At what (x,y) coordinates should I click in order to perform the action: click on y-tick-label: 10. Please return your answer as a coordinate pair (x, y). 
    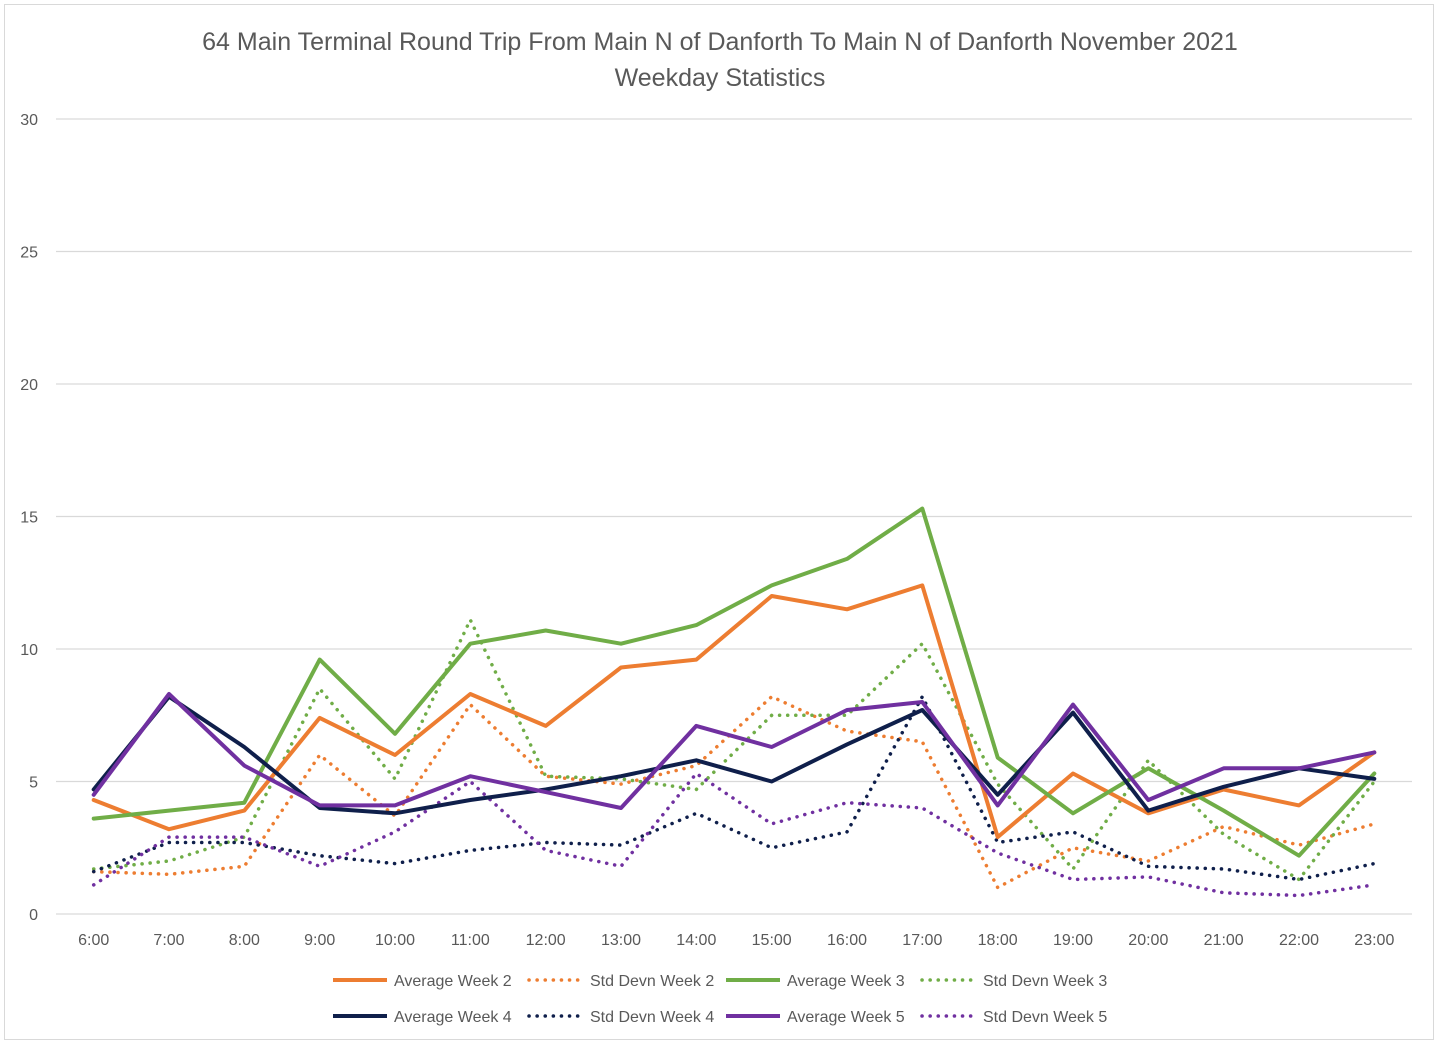
    Looking at the image, I should click on (29, 650).